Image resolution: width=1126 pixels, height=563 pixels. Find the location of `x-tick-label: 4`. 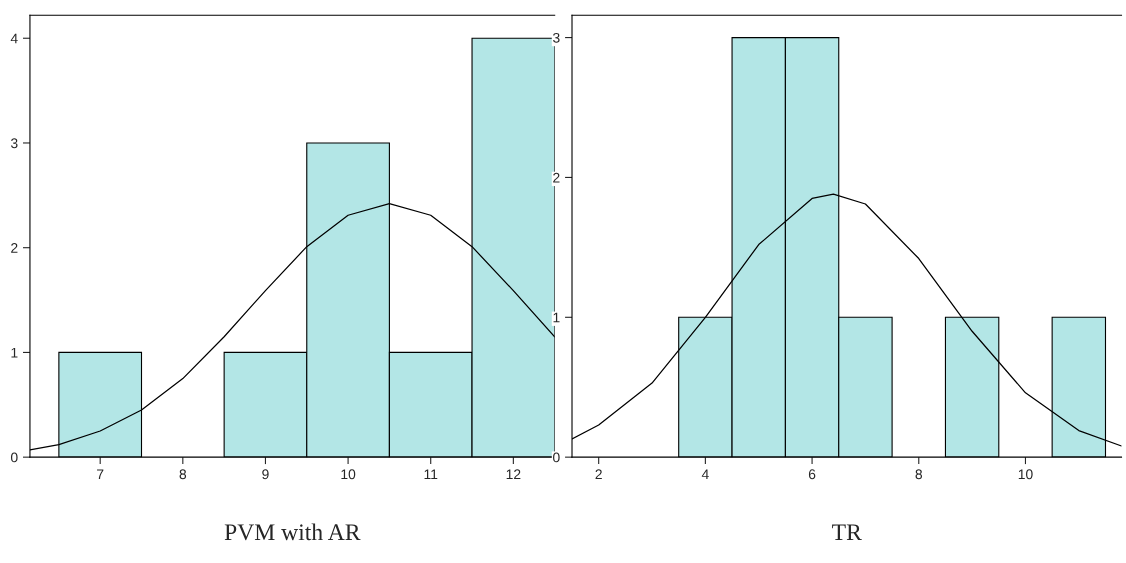

x-tick-label: 4 is located at coordinates (705, 474).